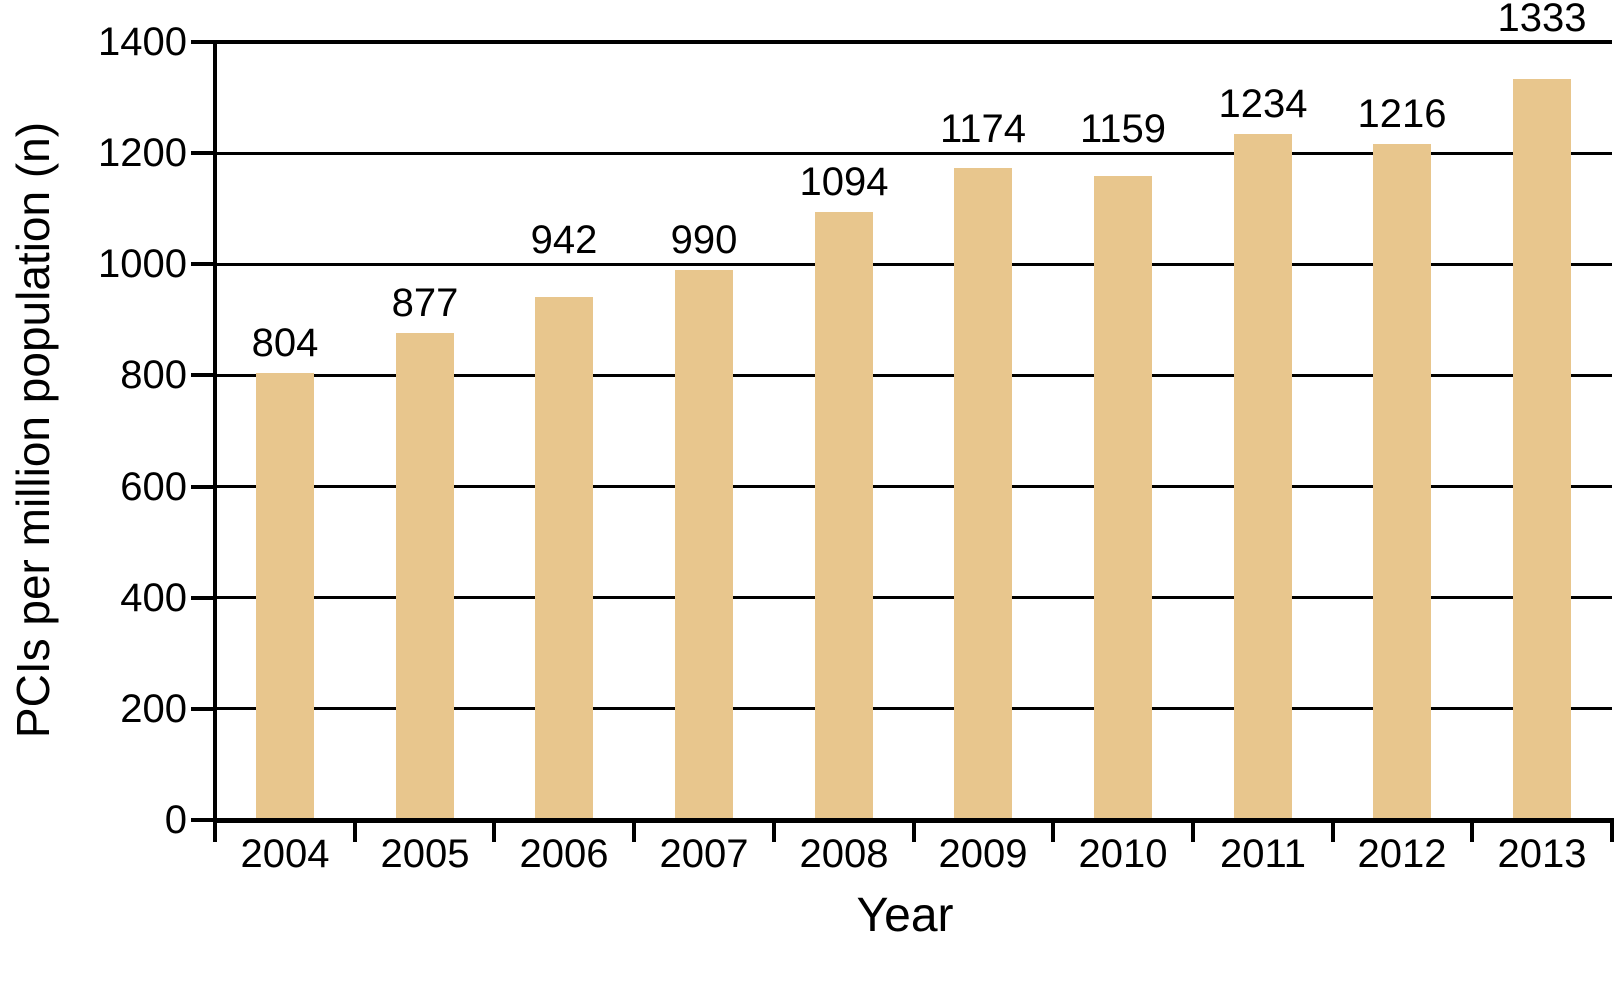 This screenshot has height=987, width=1615. What do you see at coordinates (905, 915) in the screenshot?
I see `x-axis-title: Year` at bounding box center [905, 915].